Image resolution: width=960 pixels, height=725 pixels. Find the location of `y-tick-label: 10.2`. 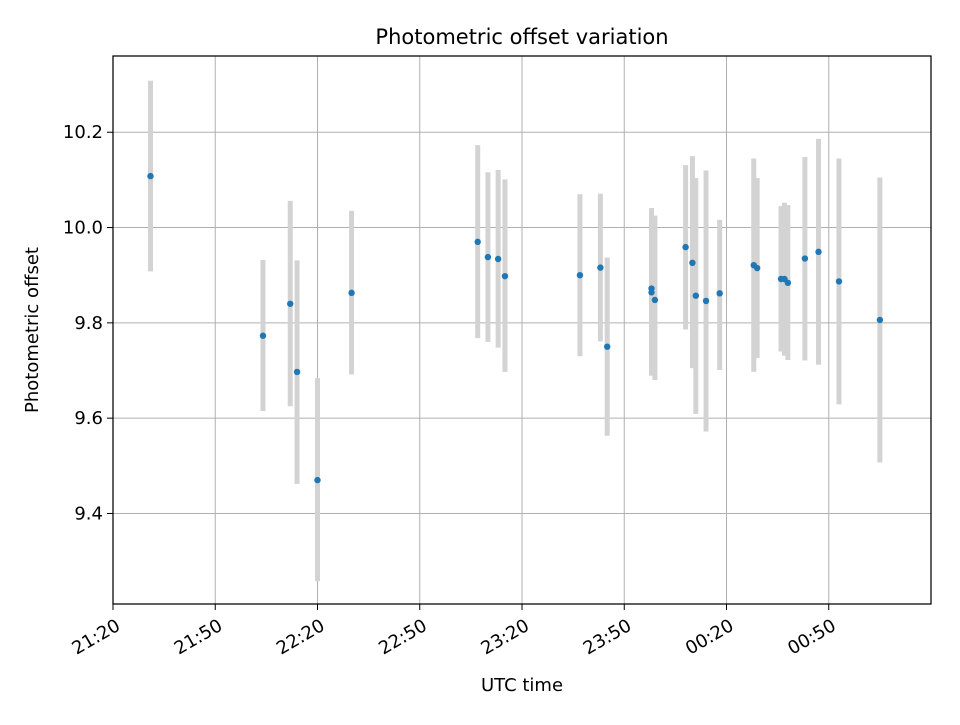

y-tick-label: 10.2 is located at coordinates (83, 132).